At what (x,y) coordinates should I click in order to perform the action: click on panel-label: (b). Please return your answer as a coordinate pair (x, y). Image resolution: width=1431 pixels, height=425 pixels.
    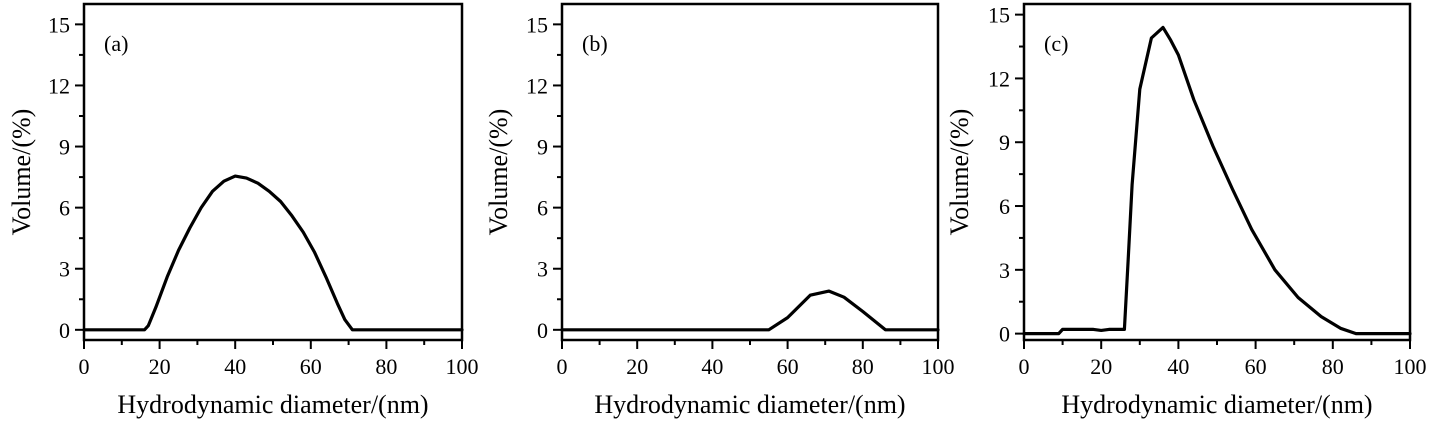
    Looking at the image, I should click on (595, 43).